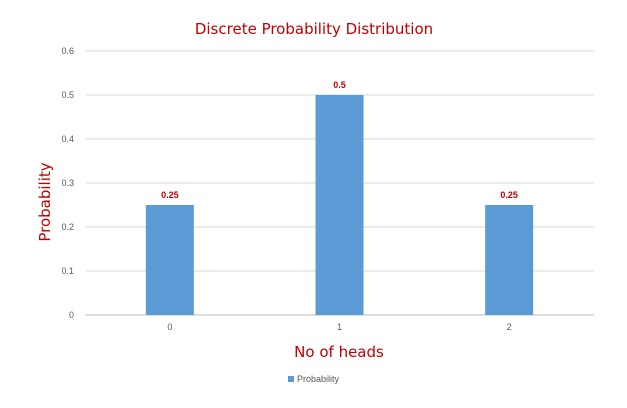 This screenshot has width=627, height=408. What do you see at coordinates (169, 327) in the screenshot?
I see `x-tick-label: 0` at bounding box center [169, 327].